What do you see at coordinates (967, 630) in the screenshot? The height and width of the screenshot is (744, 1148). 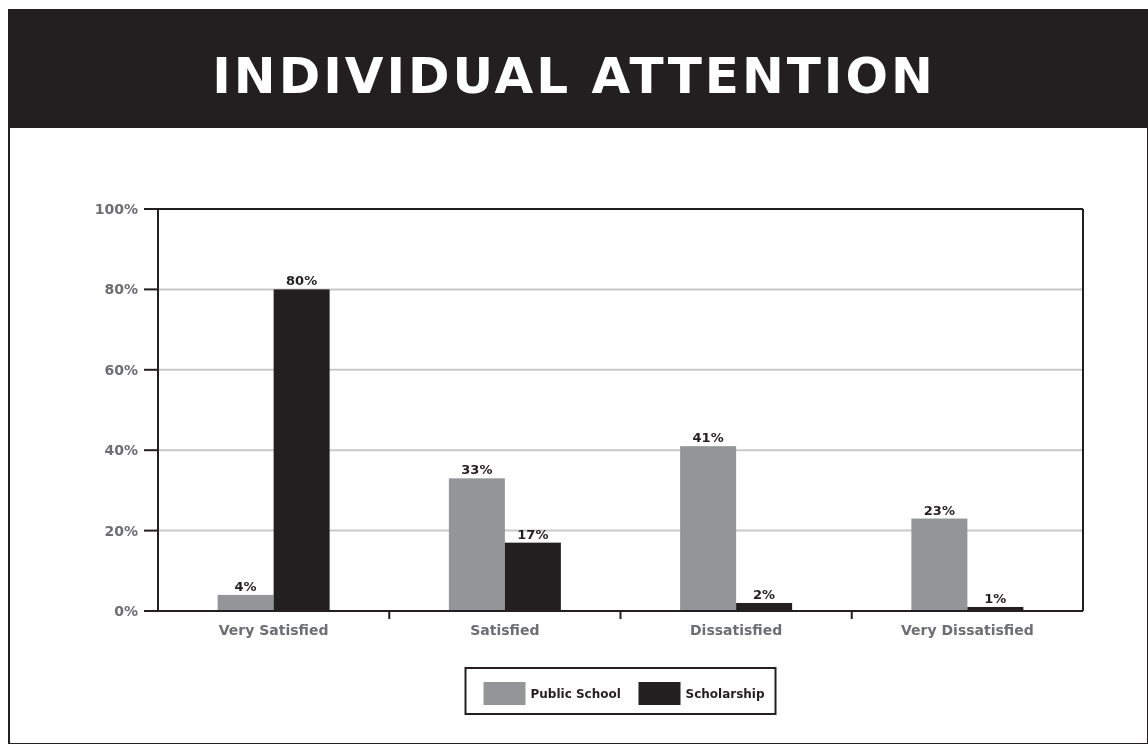 I see `x-tick-label: Very Dissatisfied` at bounding box center [967, 630].